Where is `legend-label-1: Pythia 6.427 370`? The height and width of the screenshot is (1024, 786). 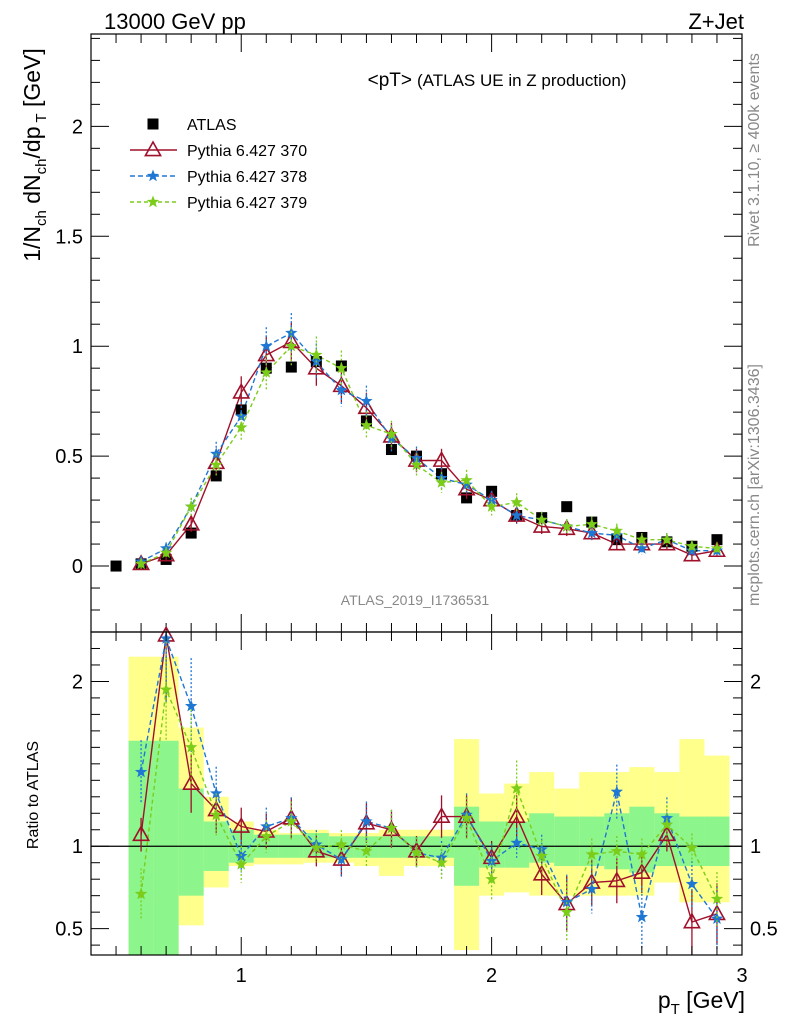 legend-label-1: Pythia 6.427 370 is located at coordinates (247, 151).